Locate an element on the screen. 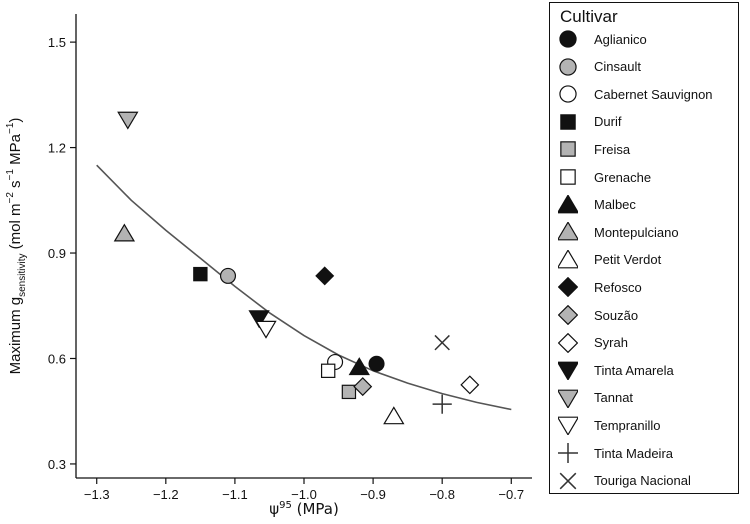 This screenshot has width=750, height=524. x-tick-label: −0.8 is located at coordinates (442, 494).